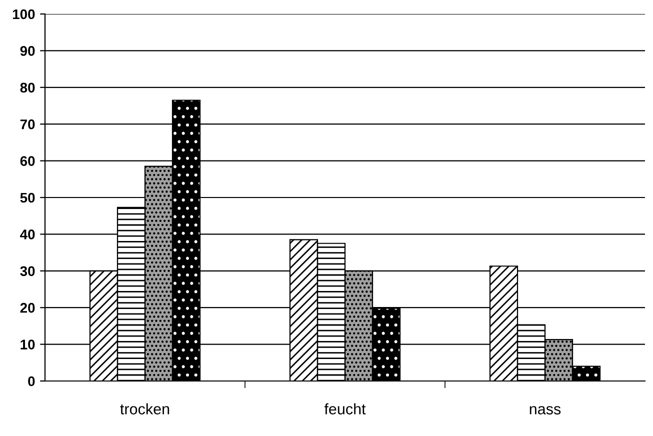 The height and width of the screenshot is (436, 653). I want to click on y-tick-label: 20, so click(27, 307).